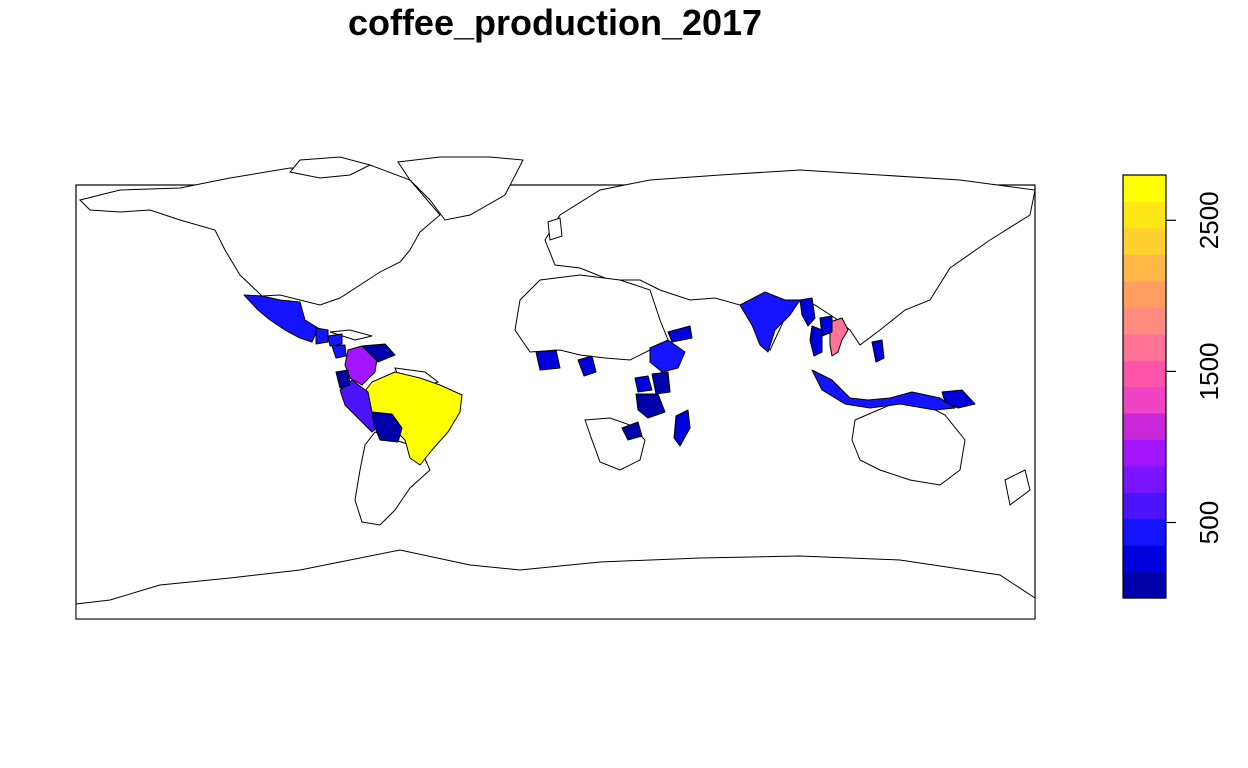 The width and height of the screenshot is (1248, 768). I want to click on color-bar-tick-label: 1500, so click(1209, 371).